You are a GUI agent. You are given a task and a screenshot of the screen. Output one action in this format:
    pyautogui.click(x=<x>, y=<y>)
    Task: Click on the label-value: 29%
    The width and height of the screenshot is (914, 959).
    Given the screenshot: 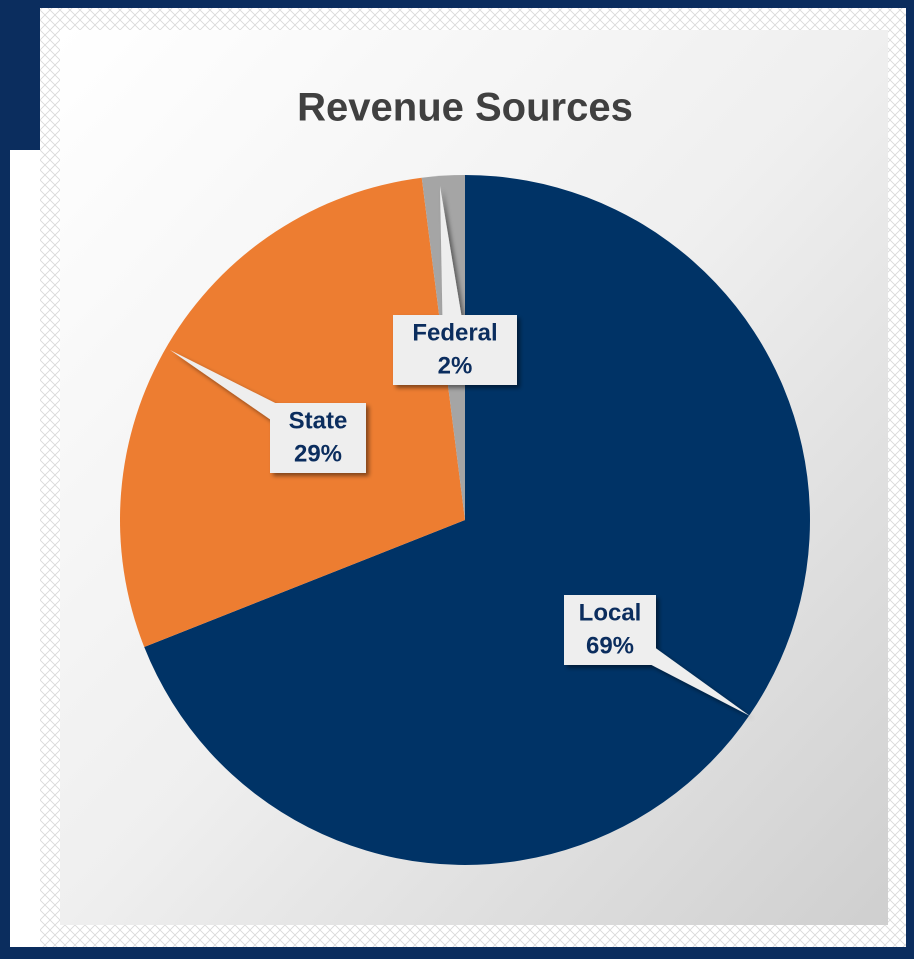 What is the action you would take?
    pyautogui.click(x=318, y=453)
    